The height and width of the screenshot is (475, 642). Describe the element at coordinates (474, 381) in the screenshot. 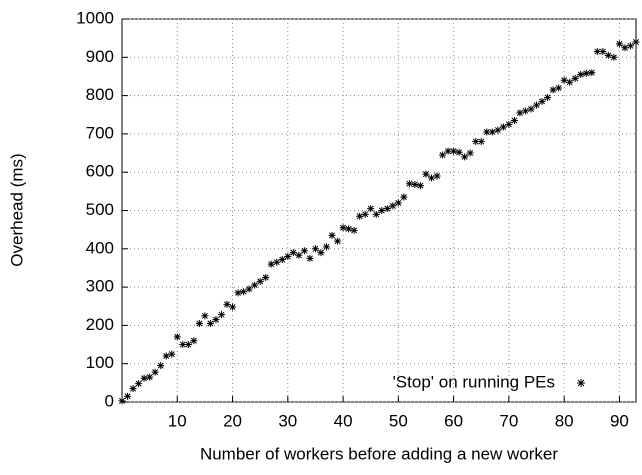

I see `legend-label: 'Stop' on running PEs` at that location.